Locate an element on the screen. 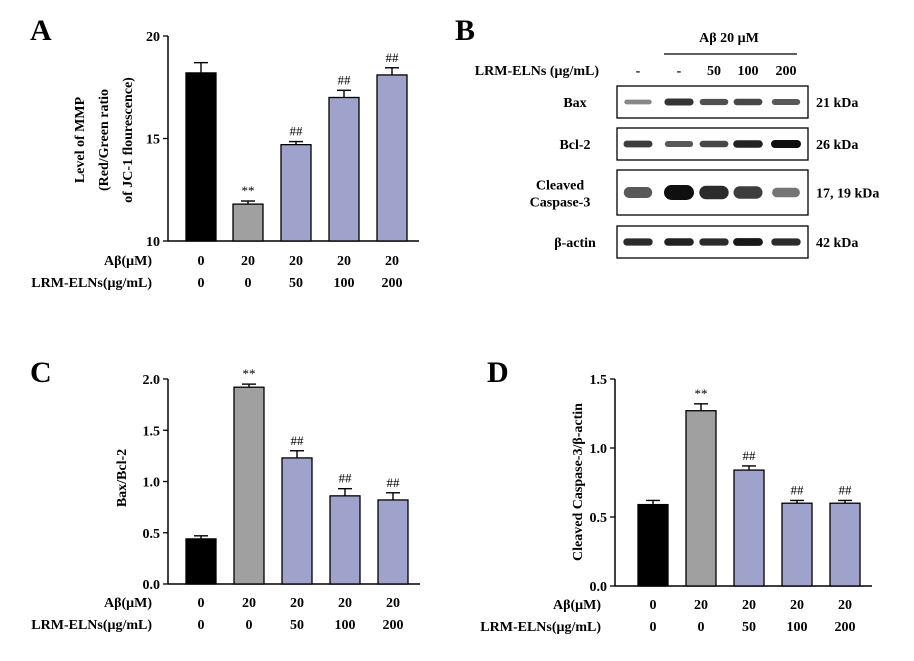  blot-protein-label: β-actin is located at coordinates (575, 243).